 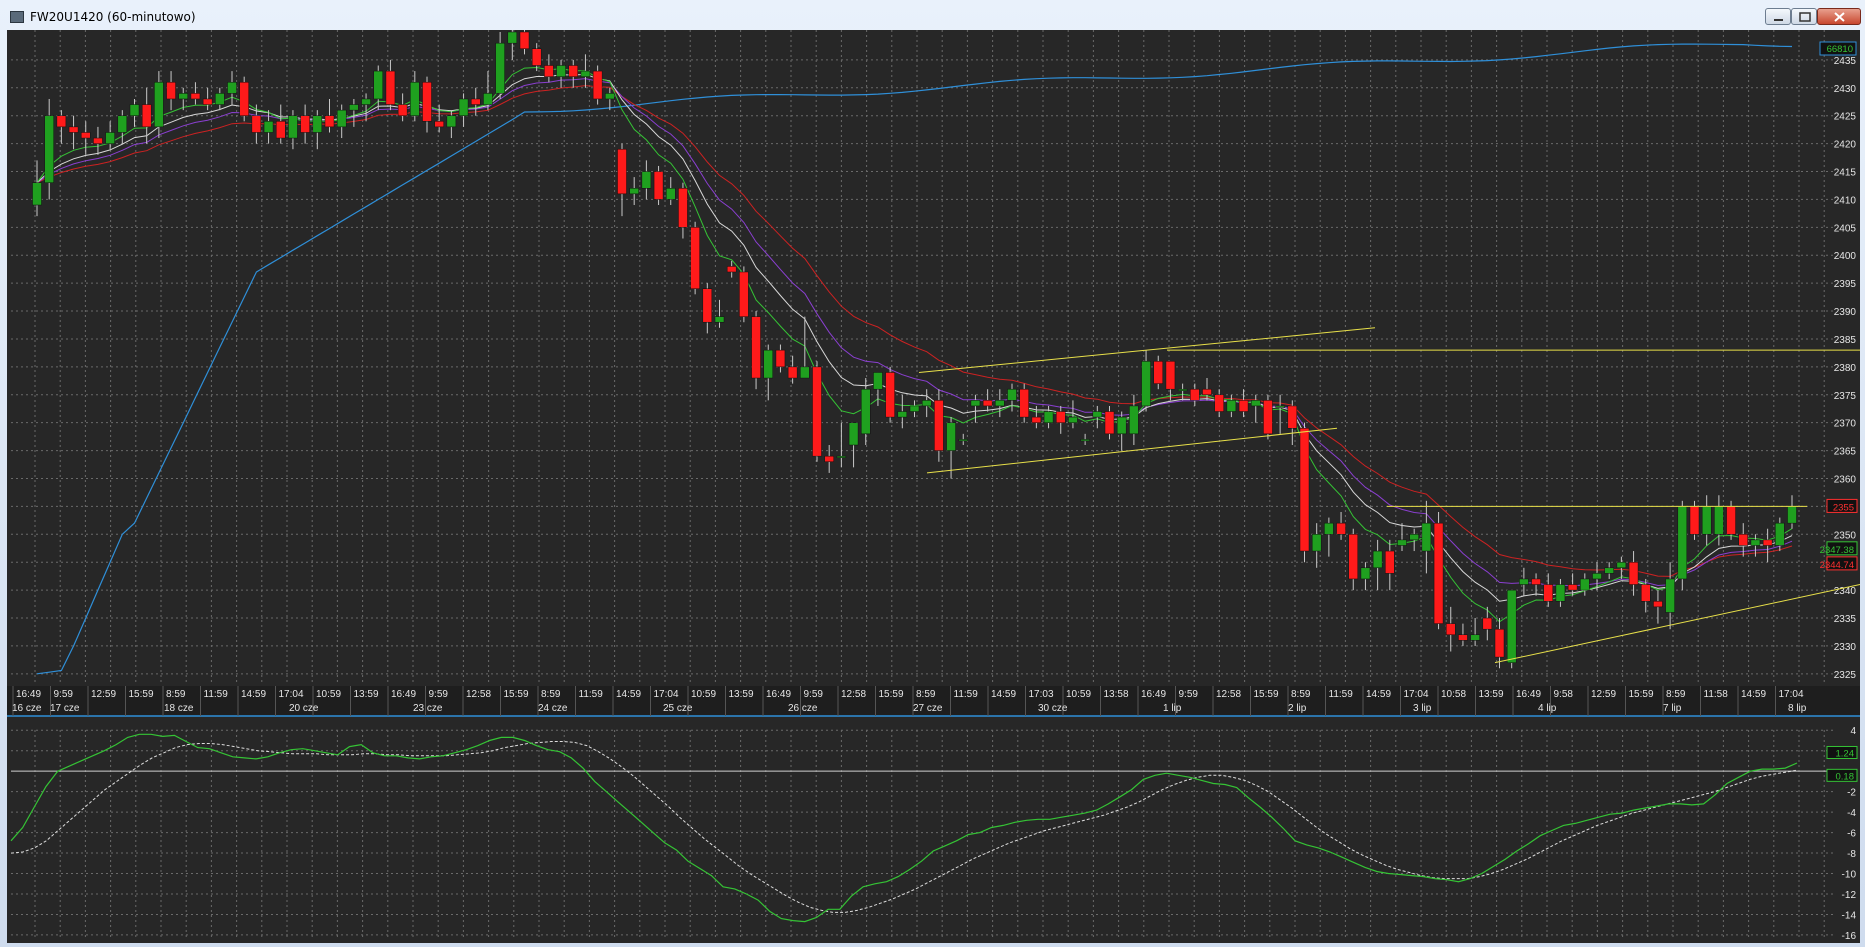 What do you see at coordinates (1297, 708) in the screenshot?
I see `date-label: 2 lip` at bounding box center [1297, 708].